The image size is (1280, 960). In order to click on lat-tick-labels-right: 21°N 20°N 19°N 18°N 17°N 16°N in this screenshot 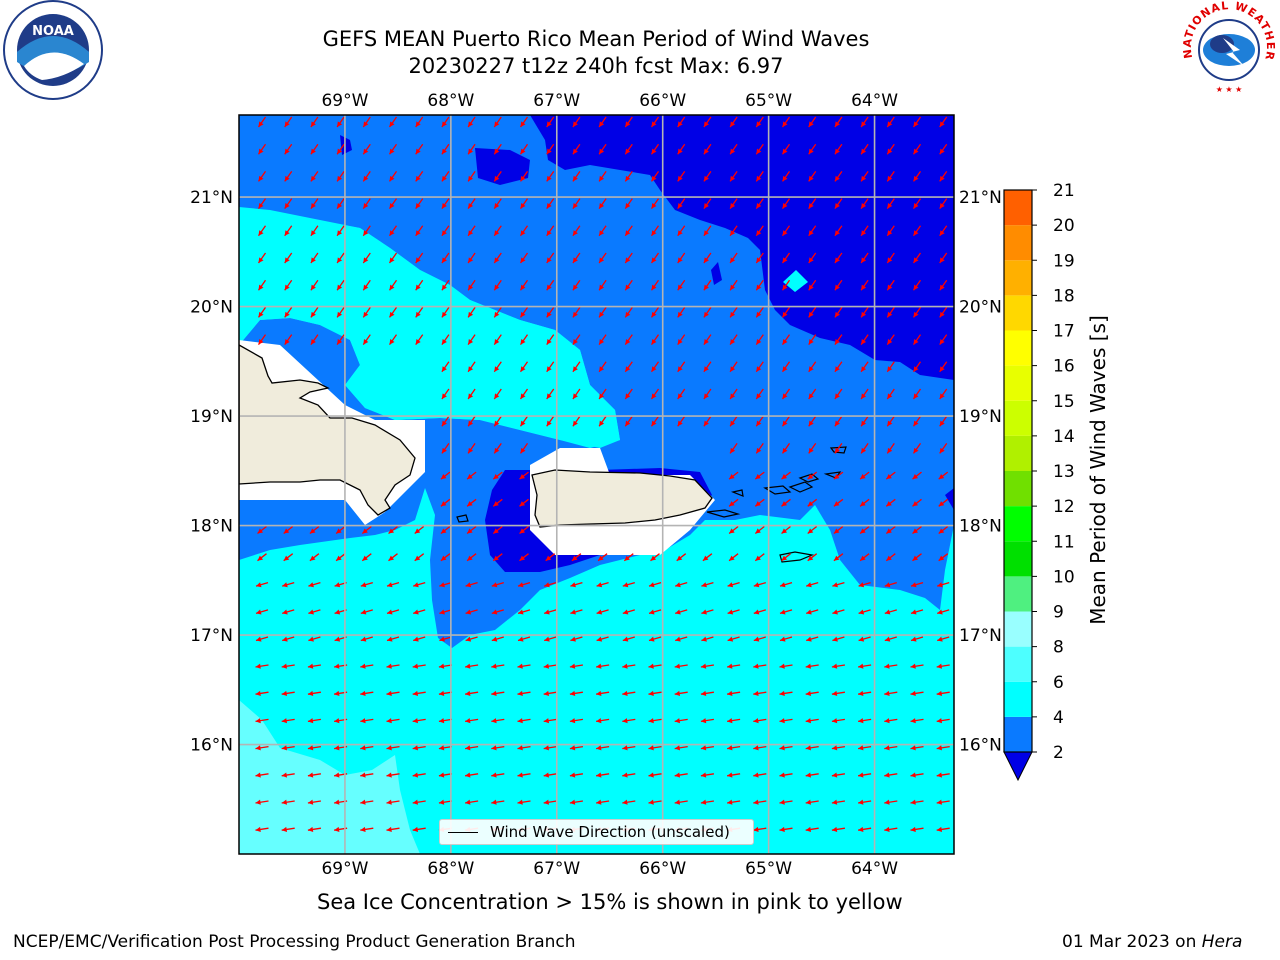, I will do `click(980, 471)`.